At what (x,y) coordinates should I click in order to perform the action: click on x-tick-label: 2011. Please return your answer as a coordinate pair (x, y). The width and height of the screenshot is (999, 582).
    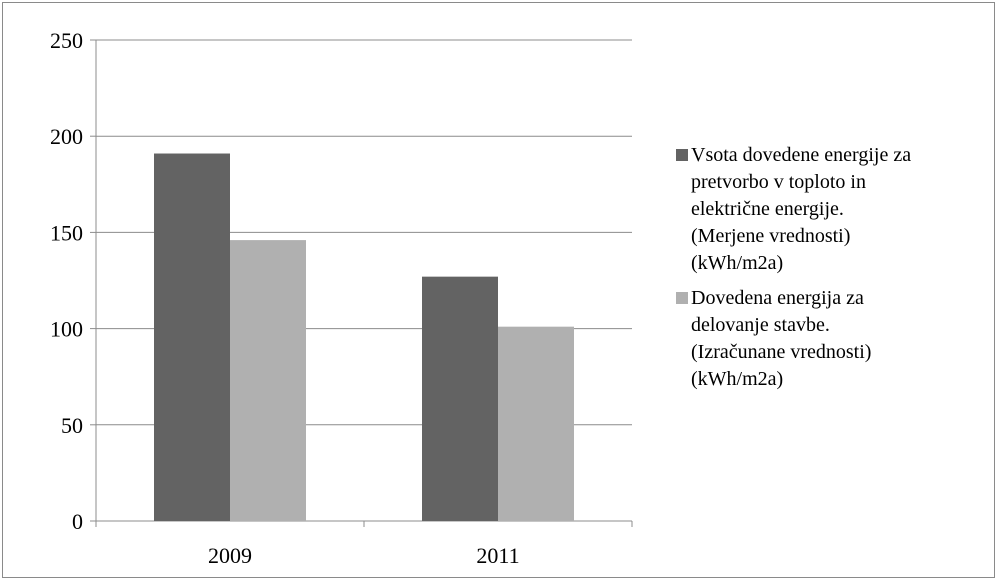
    Looking at the image, I should click on (497, 555).